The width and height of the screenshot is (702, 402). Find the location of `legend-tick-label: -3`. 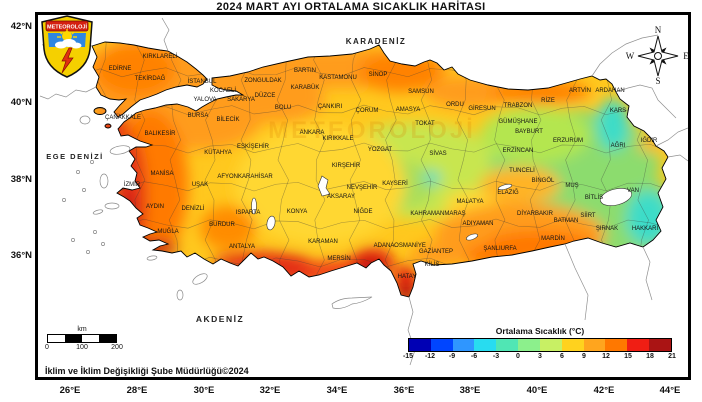

legend-tick-label: -3 is located at coordinates (496, 356).